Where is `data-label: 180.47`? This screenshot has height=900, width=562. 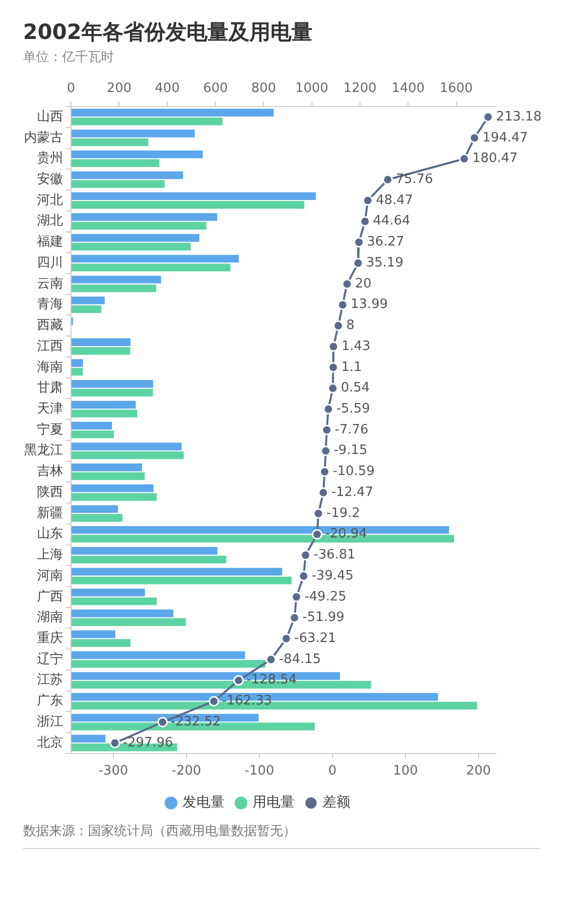 data-label: 180.47 is located at coordinates (495, 158).